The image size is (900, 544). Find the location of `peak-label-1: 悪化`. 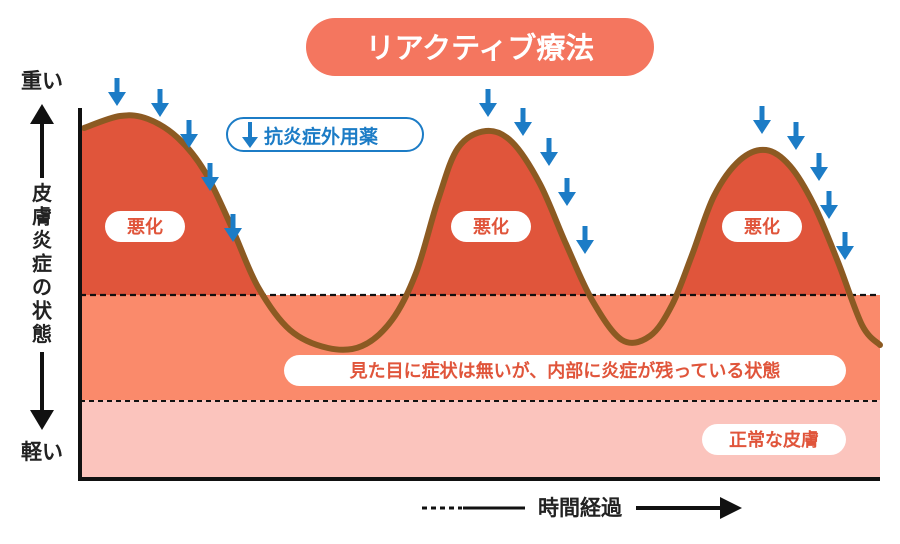

peak-label-1: 悪化 is located at coordinates (145, 226).